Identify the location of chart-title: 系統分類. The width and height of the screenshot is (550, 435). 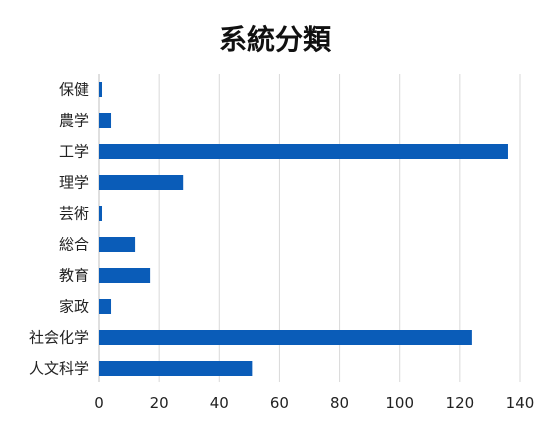
(274, 39).